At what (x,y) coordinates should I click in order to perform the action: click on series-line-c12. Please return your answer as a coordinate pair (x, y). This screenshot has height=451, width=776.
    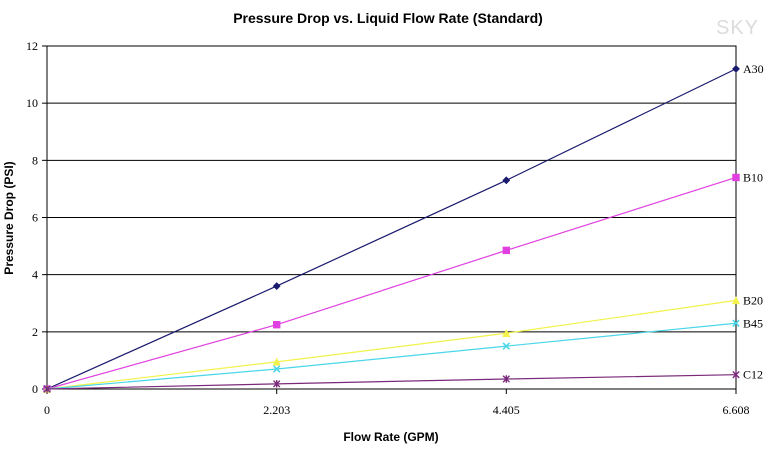
    Looking at the image, I should click on (391, 382).